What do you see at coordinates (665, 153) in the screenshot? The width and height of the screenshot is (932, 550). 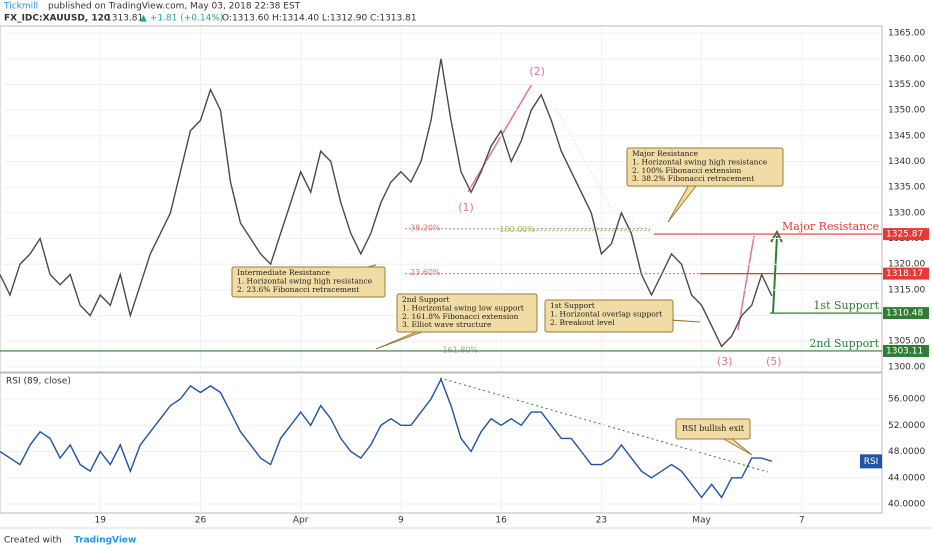 I see `callout-text: Major Resistance` at bounding box center [665, 153].